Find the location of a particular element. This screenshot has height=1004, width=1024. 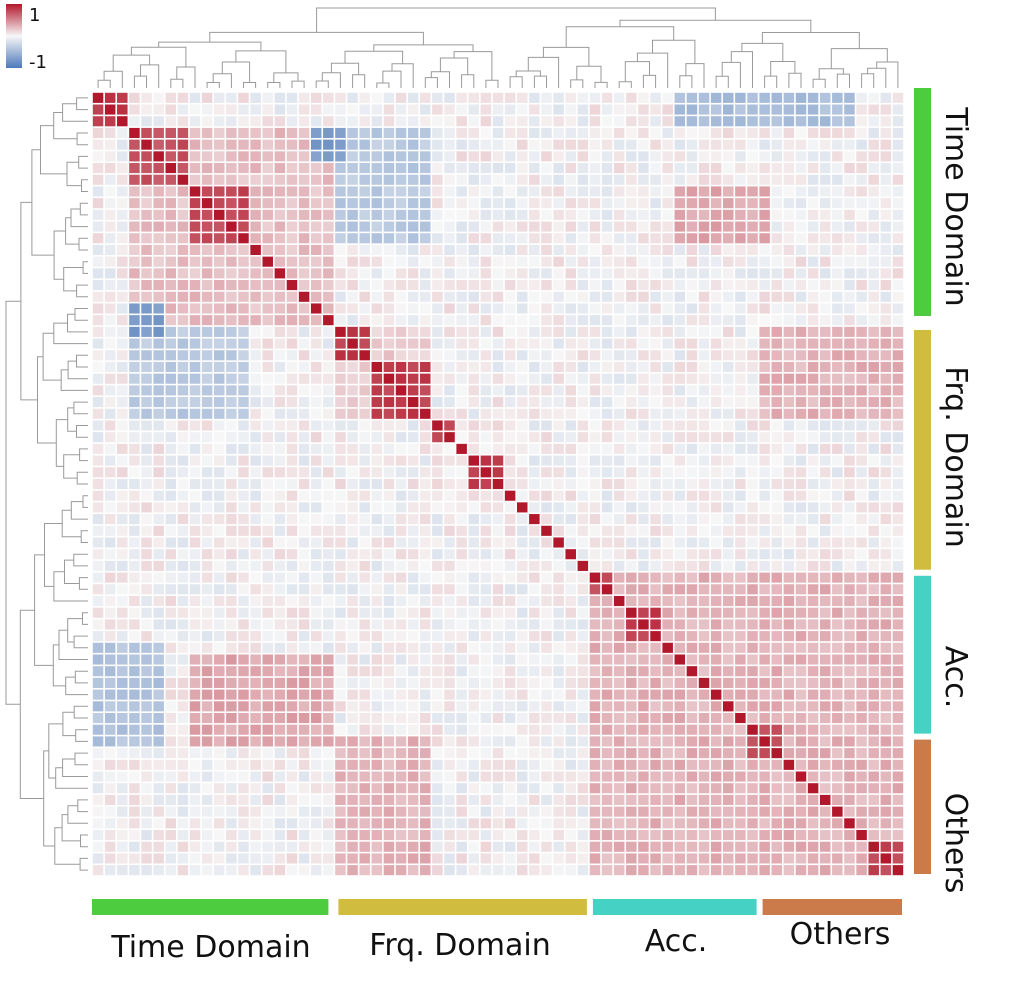

right-group-bar-frq-domain is located at coordinates (922, 450).